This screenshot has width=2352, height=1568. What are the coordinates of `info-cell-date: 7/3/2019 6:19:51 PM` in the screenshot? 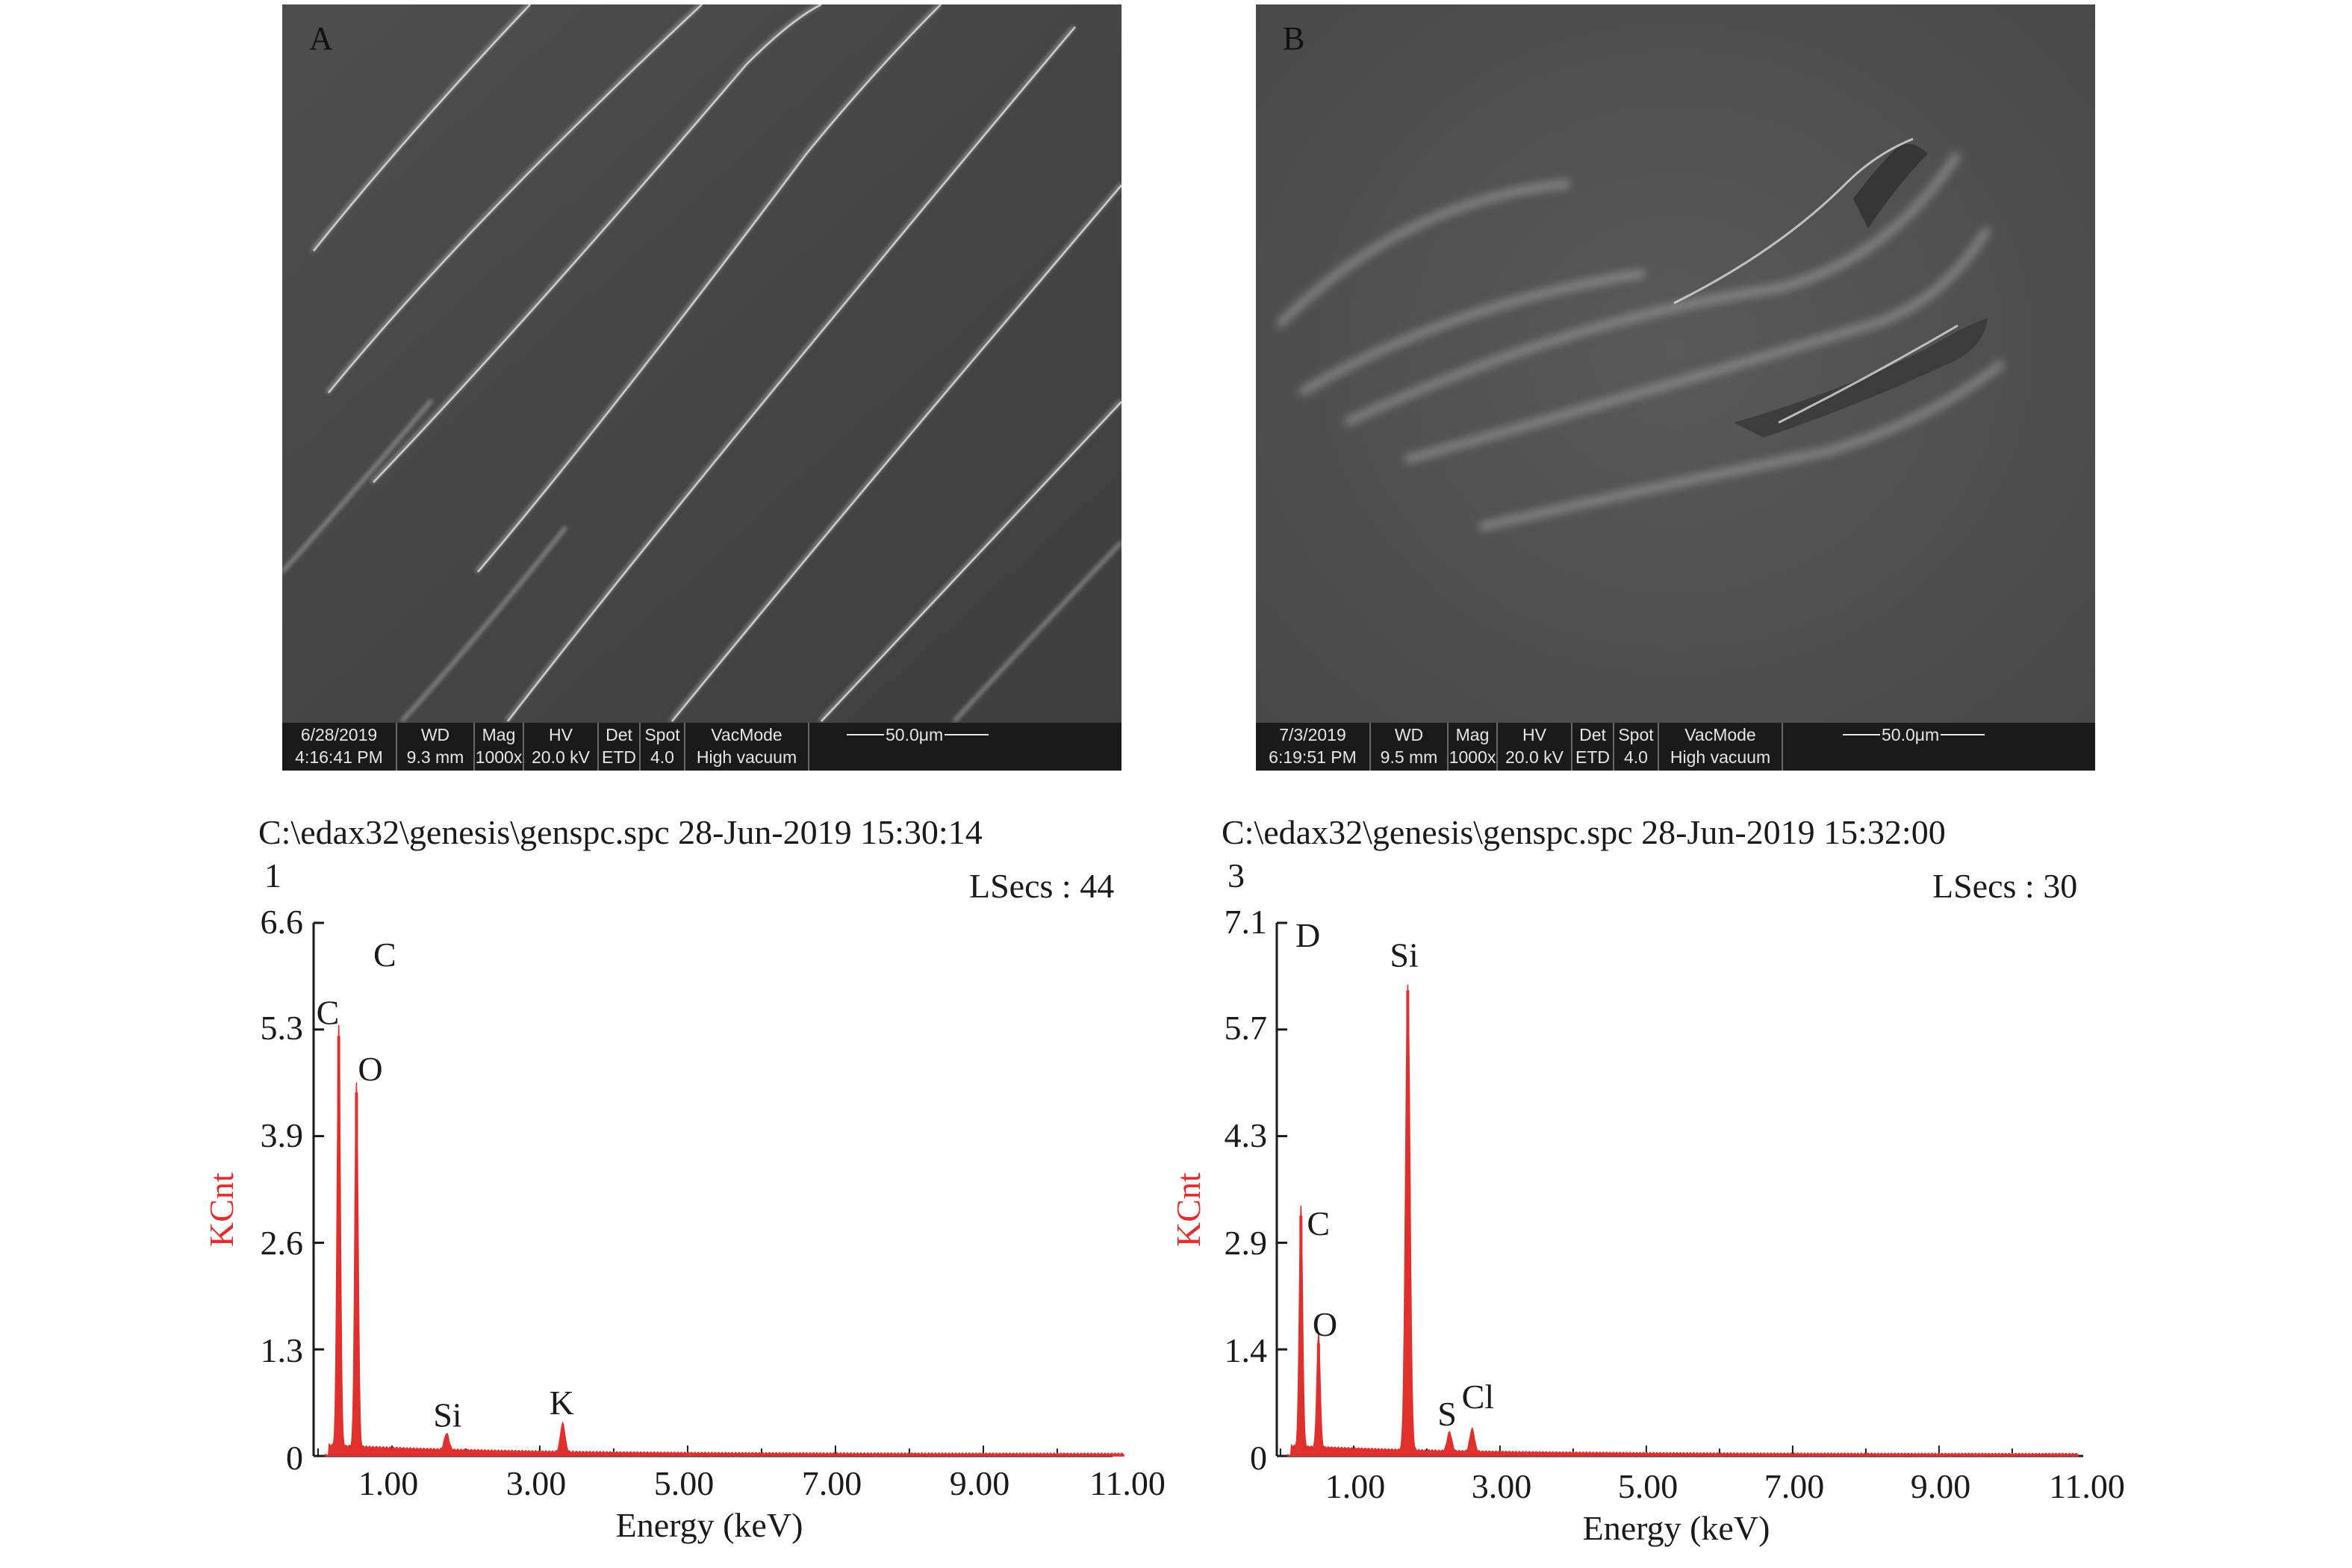 It's located at (1313, 746).